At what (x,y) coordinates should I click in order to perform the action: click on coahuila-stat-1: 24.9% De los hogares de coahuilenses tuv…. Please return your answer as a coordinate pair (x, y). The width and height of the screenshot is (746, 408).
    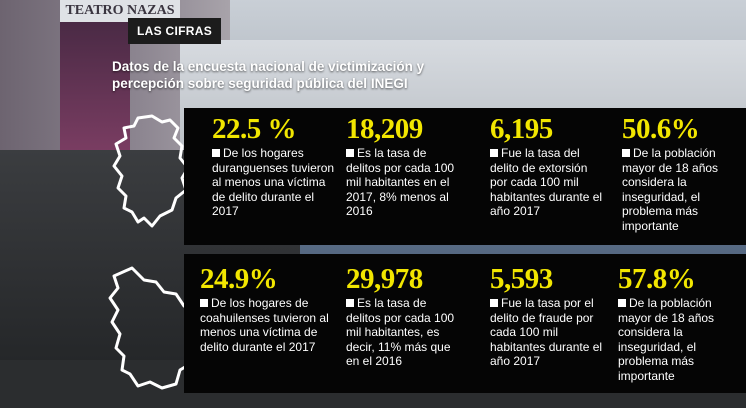
    Looking at the image, I should click on (266, 309).